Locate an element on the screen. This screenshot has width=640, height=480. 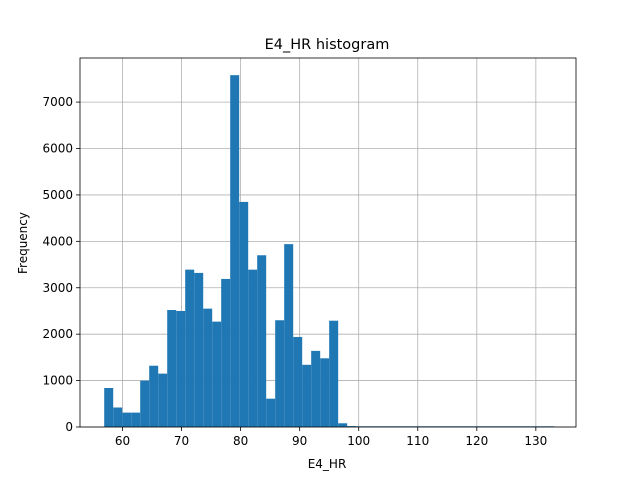
y-tick-label: 4000 is located at coordinates (57, 241).